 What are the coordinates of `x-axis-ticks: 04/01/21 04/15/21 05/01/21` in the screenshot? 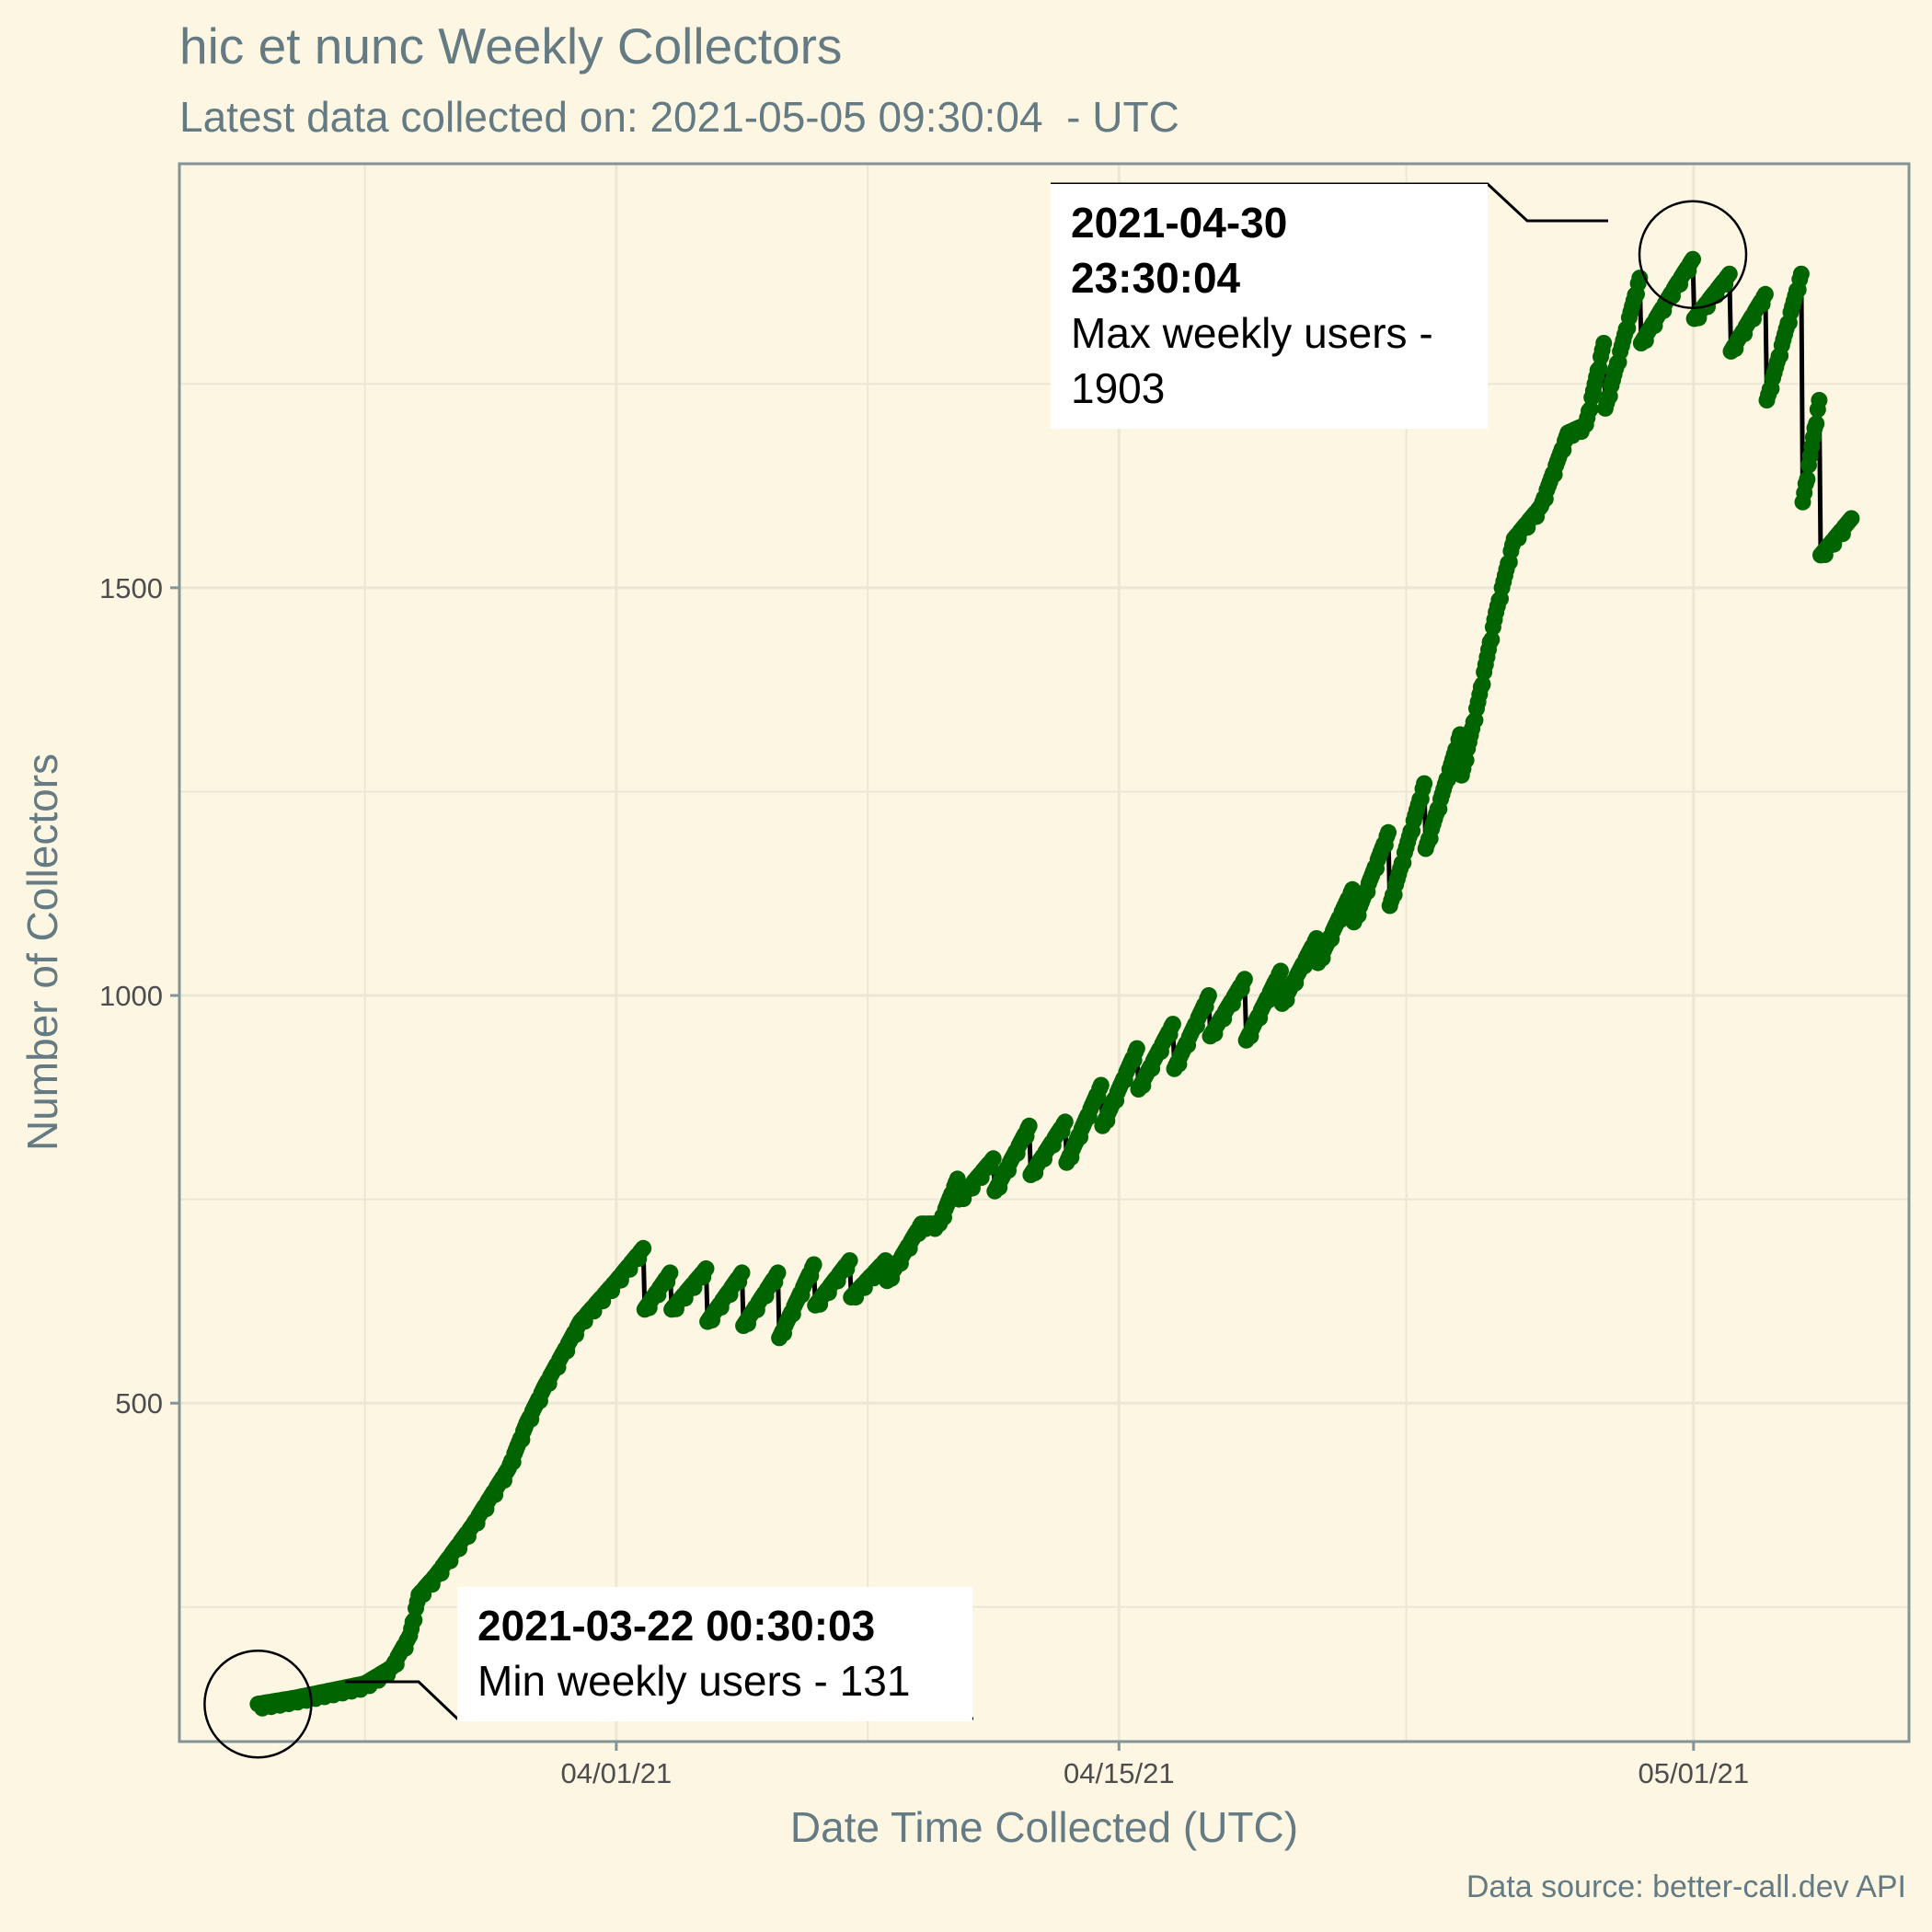 It's located at (1155, 1765).